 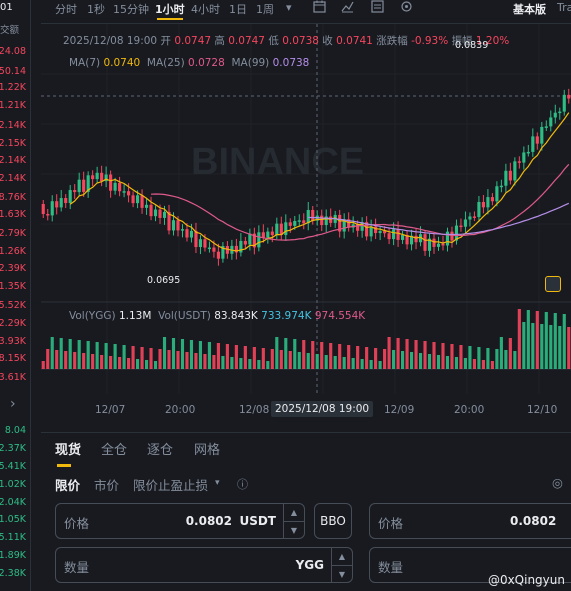 I want to click on tradingview-mode-button: Tra, so click(x=564, y=7).